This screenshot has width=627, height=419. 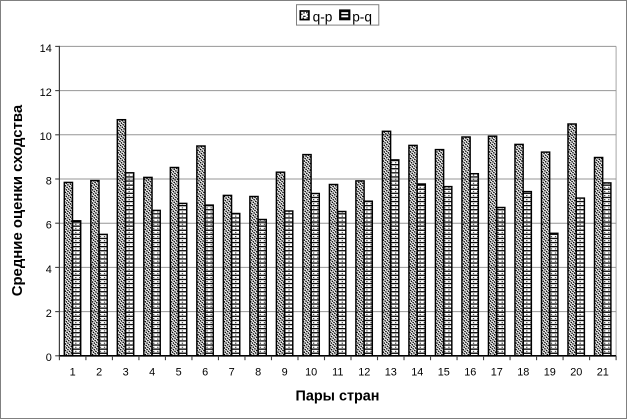 I want to click on svg-text: 7, so click(x=232, y=373).